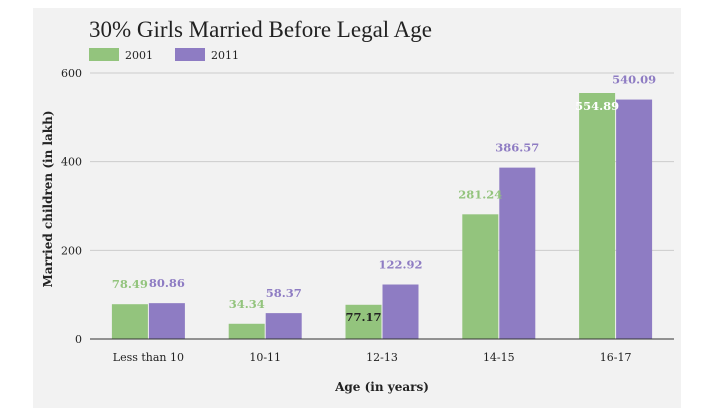  What do you see at coordinates (381, 387) in the screenshot?
I see `x-axis-title: Age (in years)` at bounding box center [381, 387].